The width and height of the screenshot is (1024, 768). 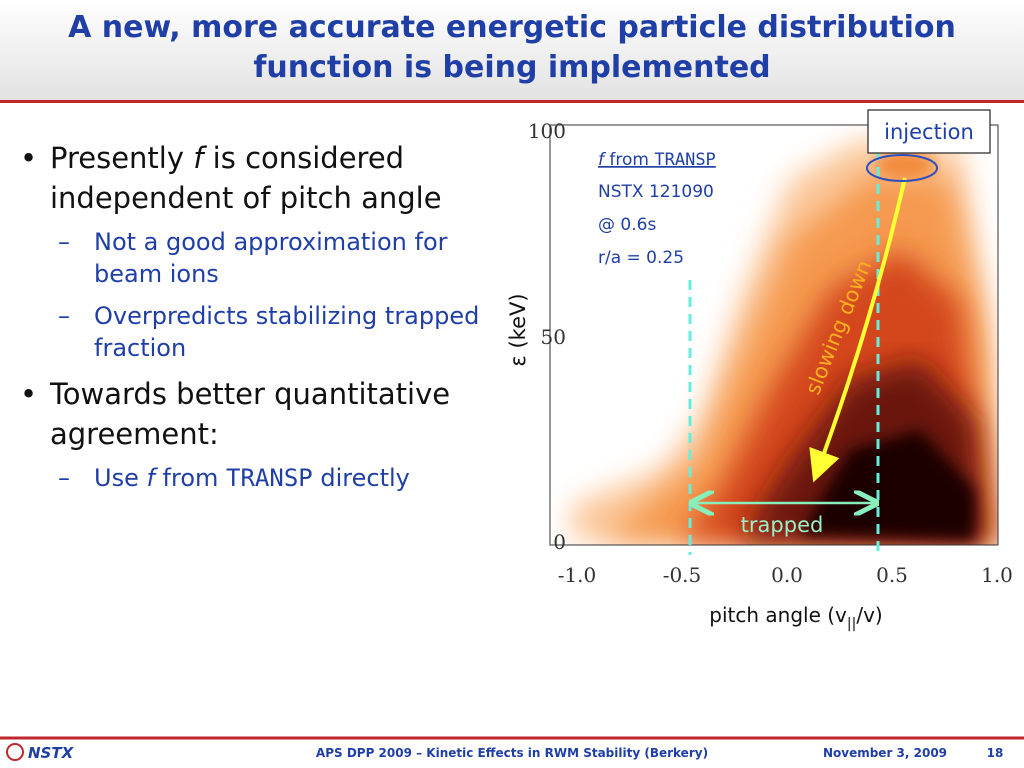 I want to click on xl: /v), so click(x=869, y=615).